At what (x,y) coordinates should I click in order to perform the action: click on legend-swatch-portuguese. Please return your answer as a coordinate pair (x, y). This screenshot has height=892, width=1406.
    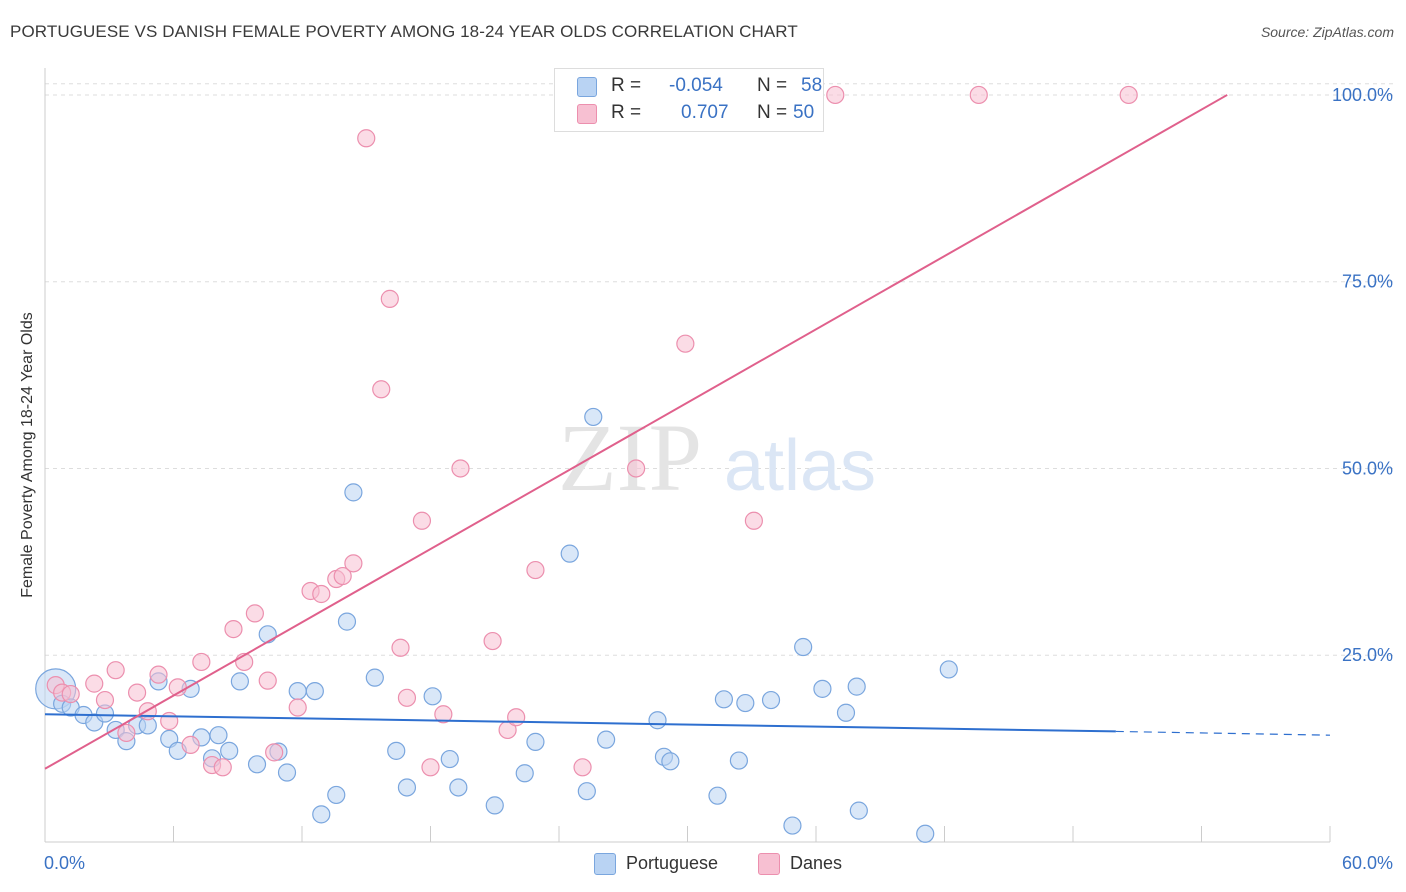
    Looking at the image, I should click on (587, 87).